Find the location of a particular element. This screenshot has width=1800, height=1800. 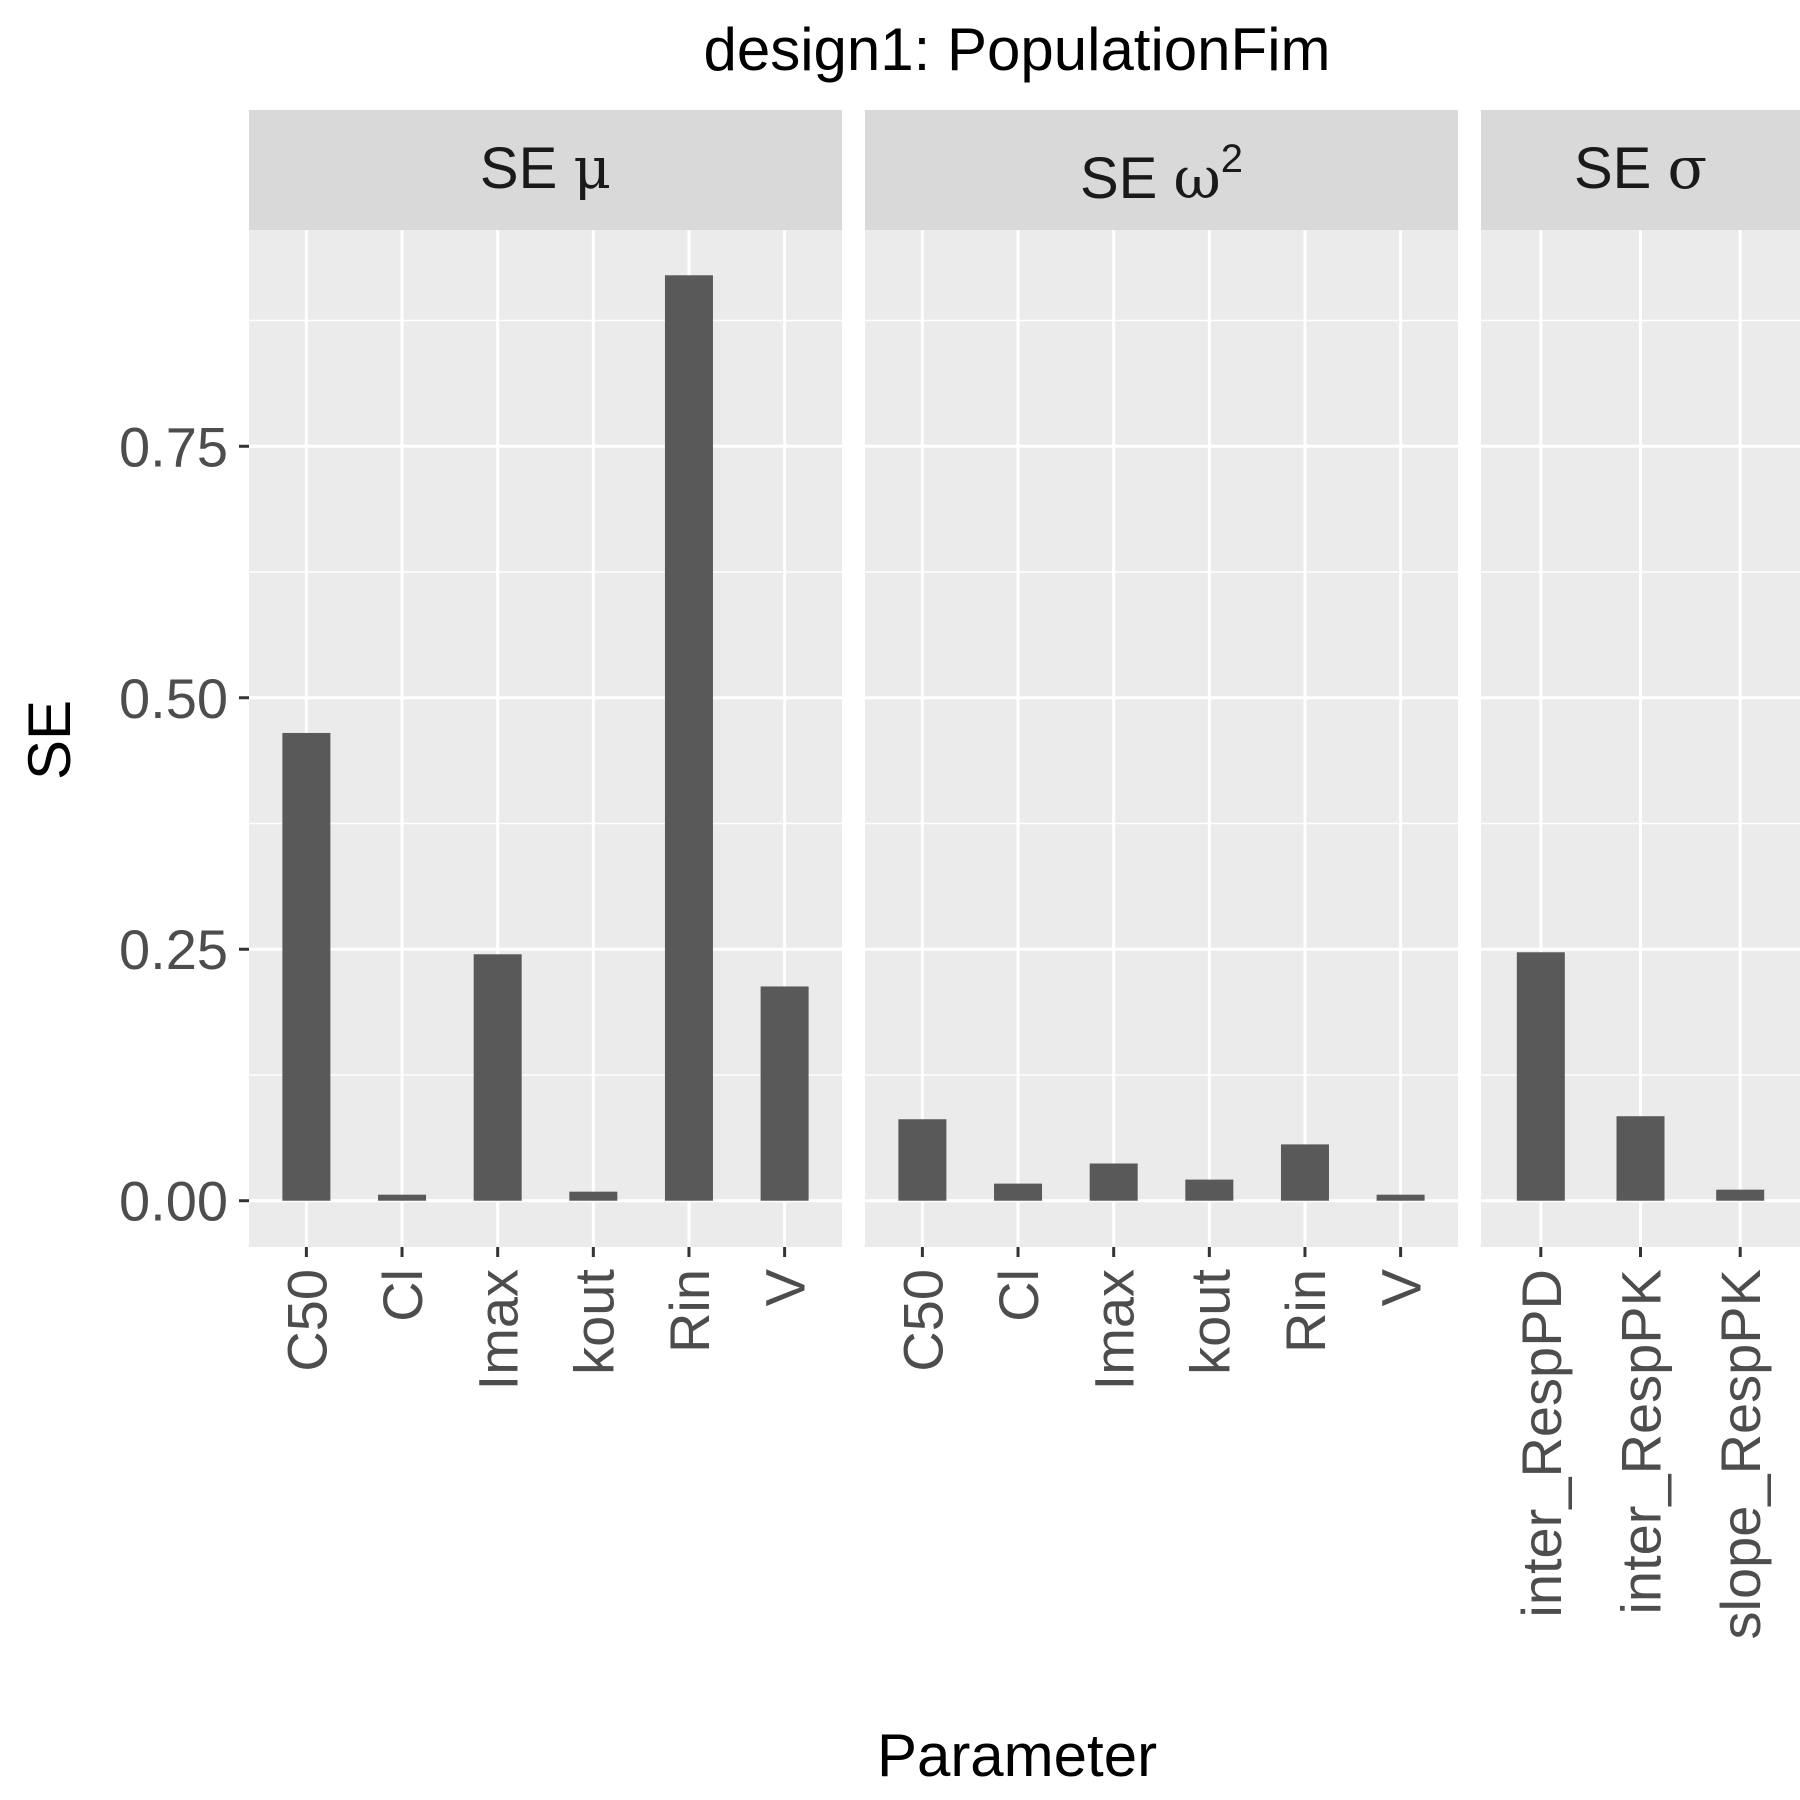

x-axis-title: Parameter is located at coordinates (1017, 1755).